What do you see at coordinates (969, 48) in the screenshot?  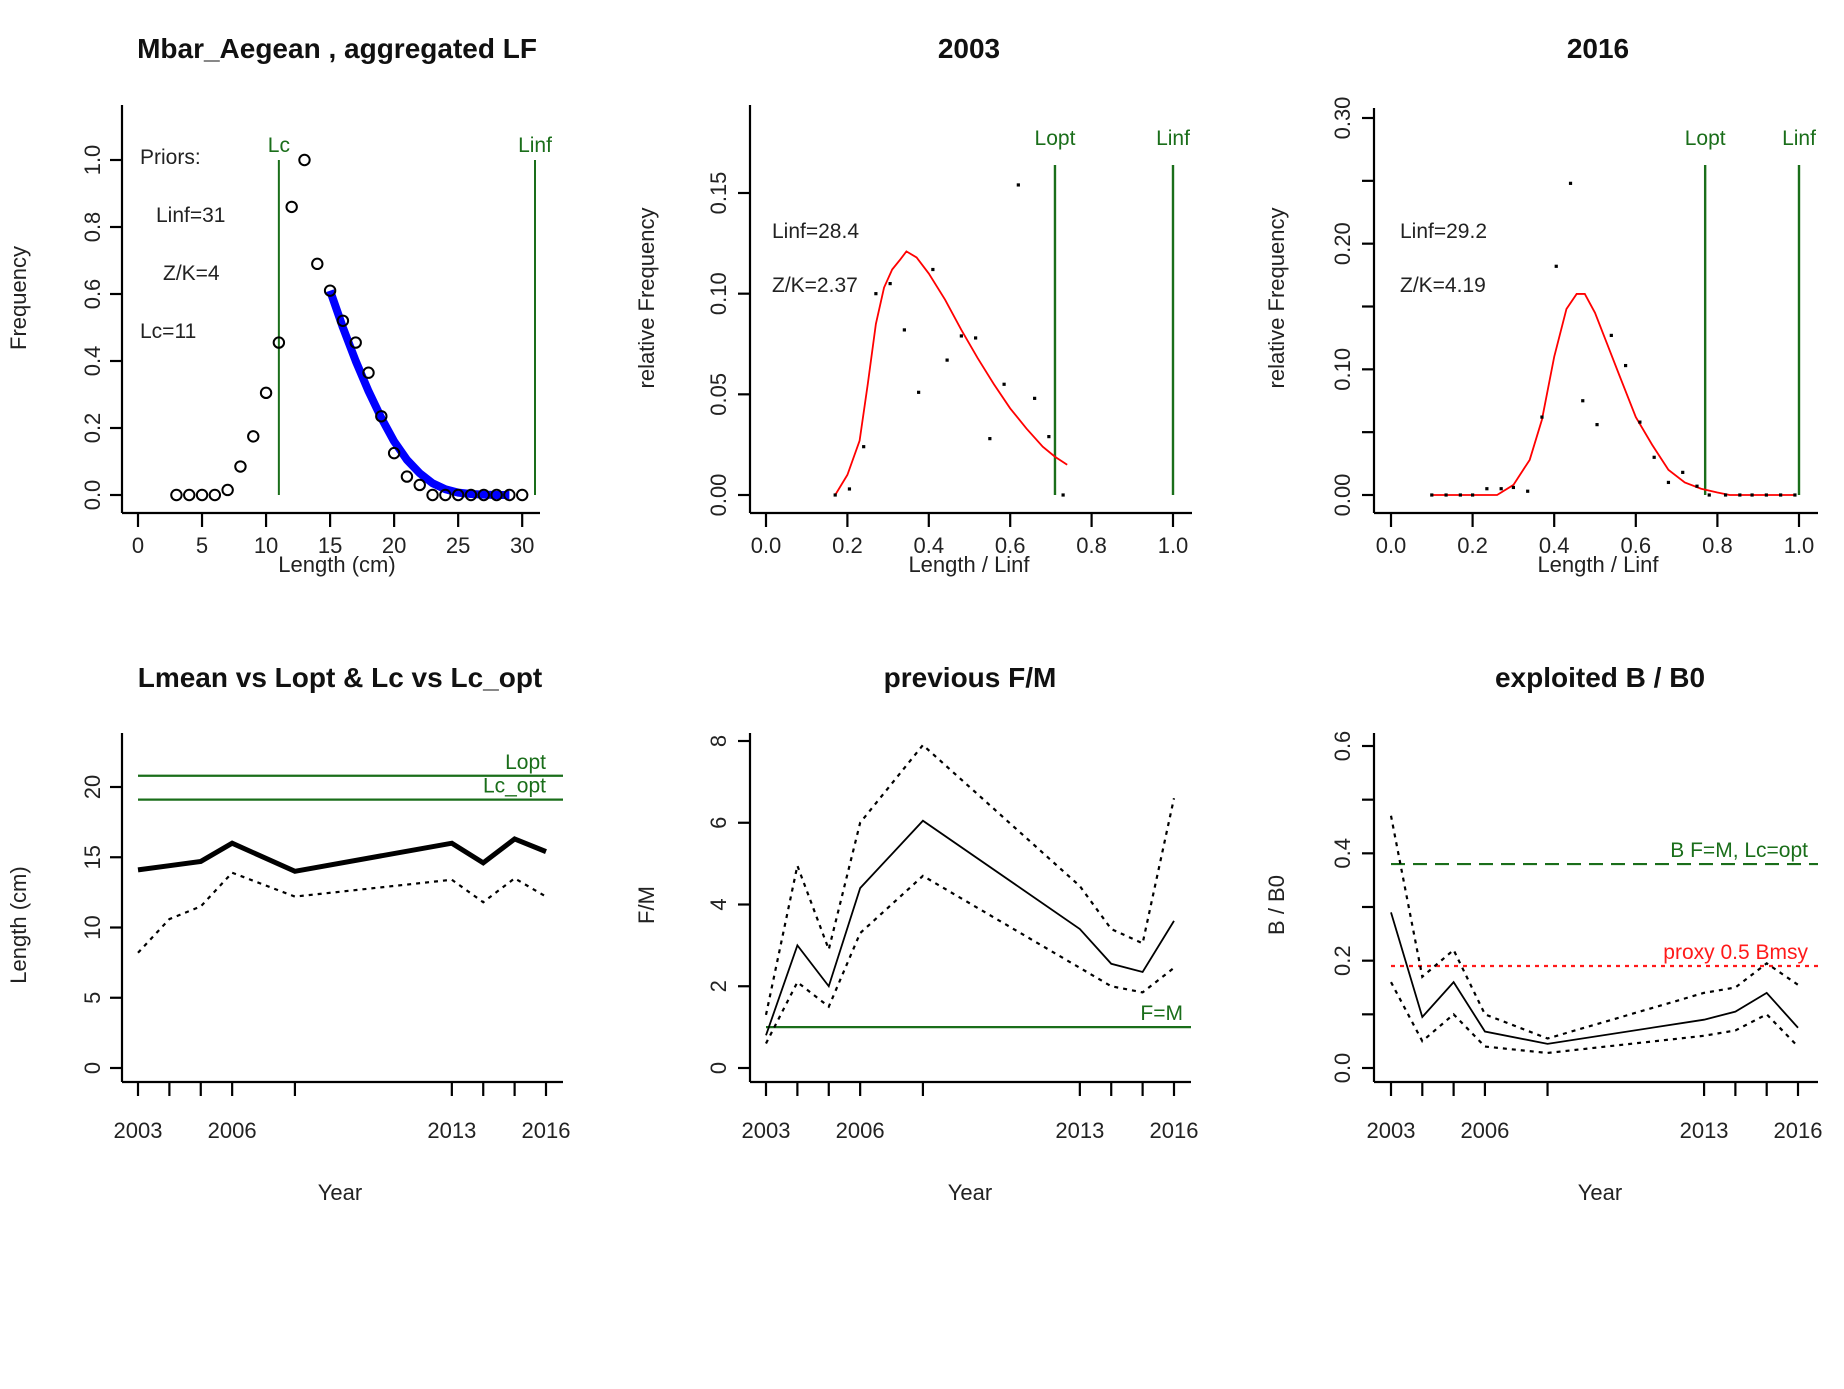 I see `panel-title: 2003` at bounding box center [969, 48].